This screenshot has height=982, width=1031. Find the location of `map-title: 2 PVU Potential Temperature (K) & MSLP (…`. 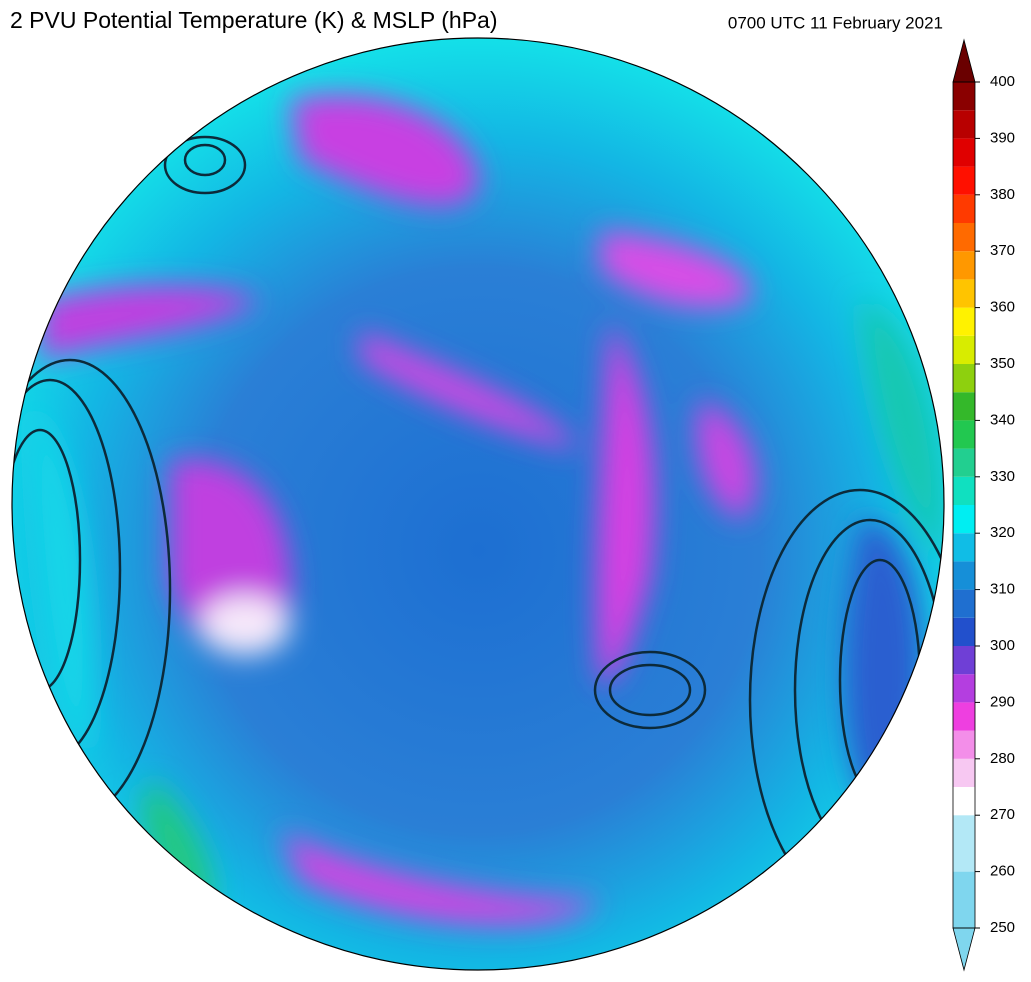

map-title: 2 PVU Potential Temperature (K) & MSLP (… is located at coordinates (253, 20).